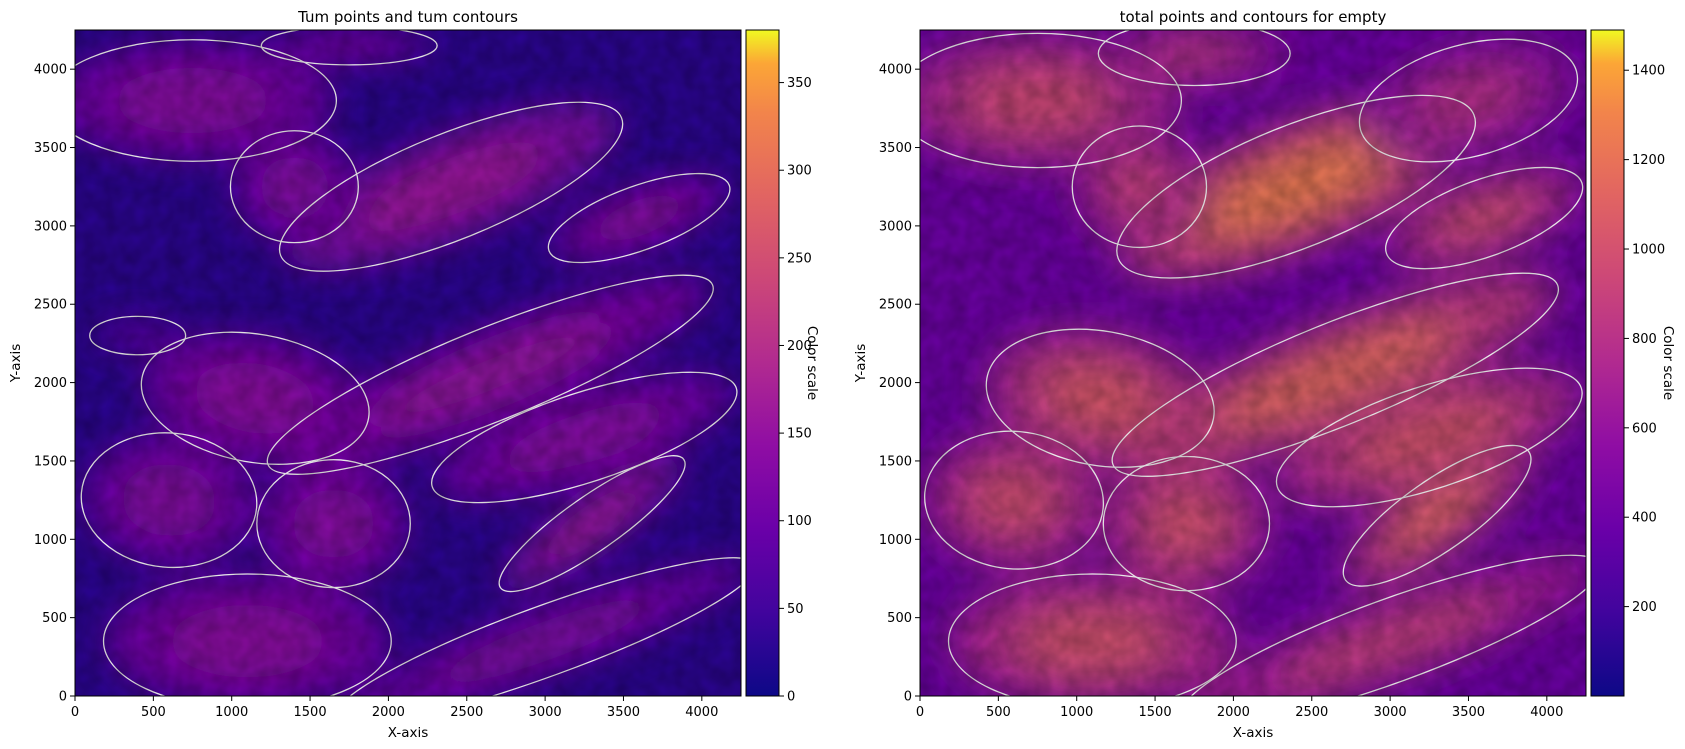 The width and height of the screenshot is (1685, 749). I want to click on colorbar-tick-label: 1000, so click(1648, 250).